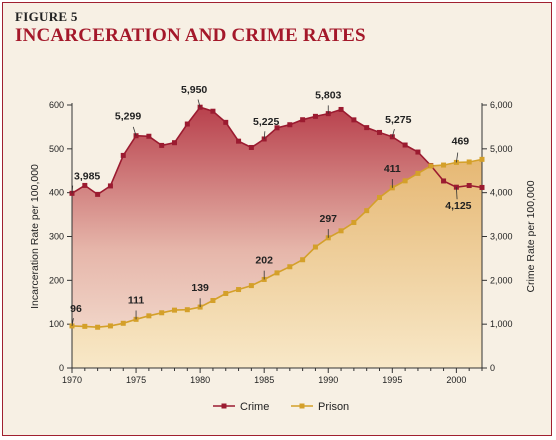 The image size is (556, 440). Describe the element at coordinates (458, 206) in the screenshot. I see `crime-data-label: 4,125` at that location.